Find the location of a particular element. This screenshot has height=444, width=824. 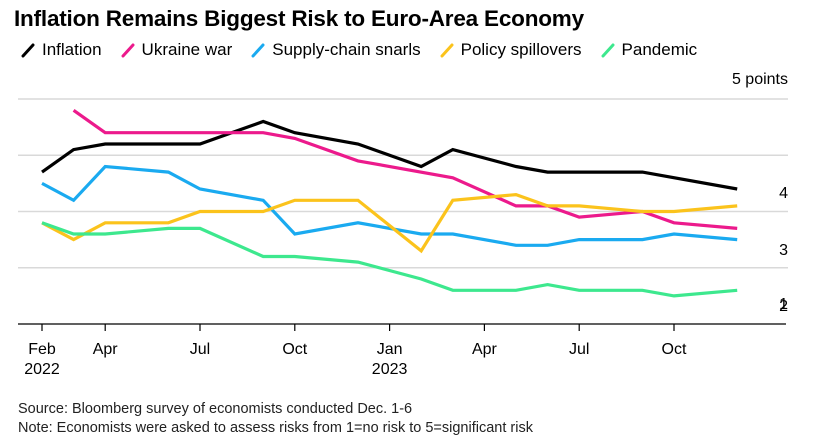

x-tick-label-jul-5: Jul is located at coordinates (200, 349).